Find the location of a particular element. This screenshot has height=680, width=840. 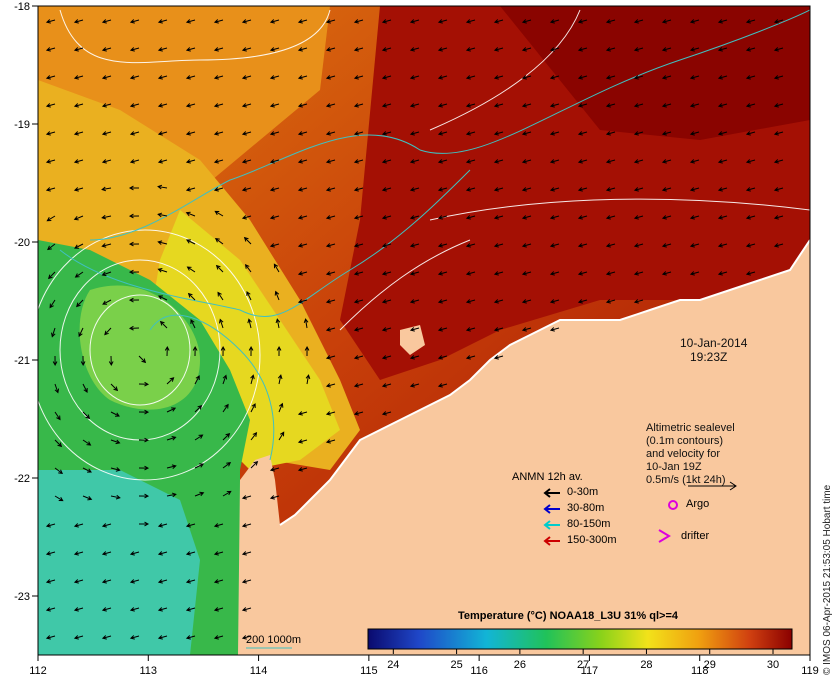

altimetry-line: 0.5m/s (1kt 24h) is located at coordinates (686, 480).